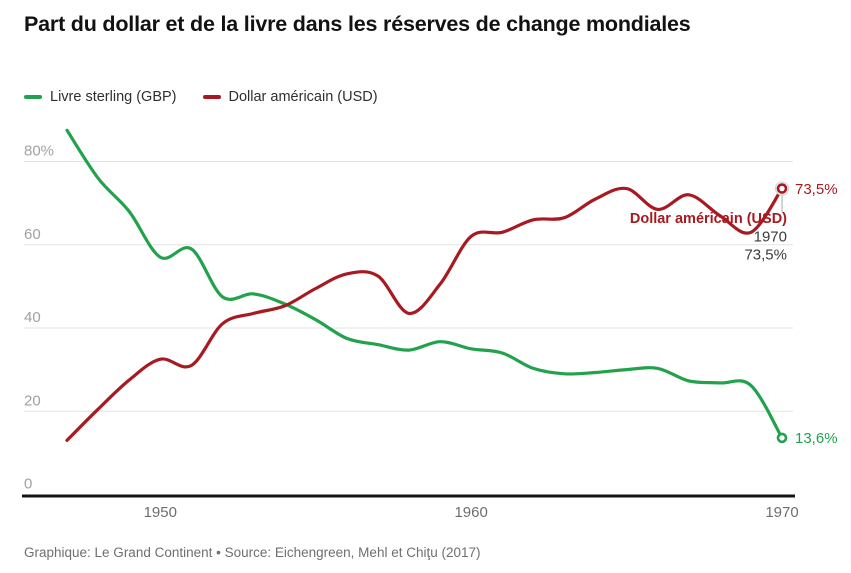 Image resolution: width=851 pixels, height=573 pixels. What do you see at coordinates (33, 97) in the screenshot?
I see `gbp-line-swatch-icon` at bounding box center [33, 97].